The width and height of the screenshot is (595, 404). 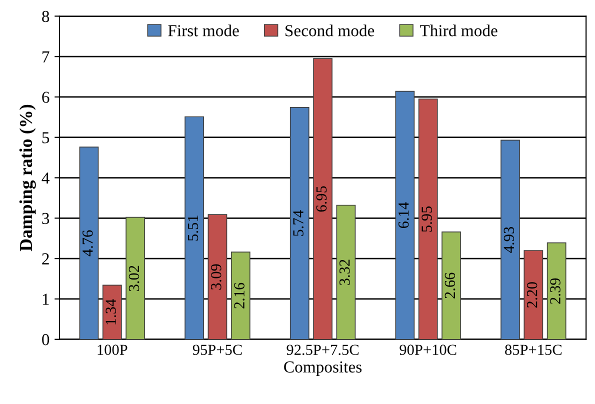 I want to click on y-tick-label: 2, so click(x=45, y=258).